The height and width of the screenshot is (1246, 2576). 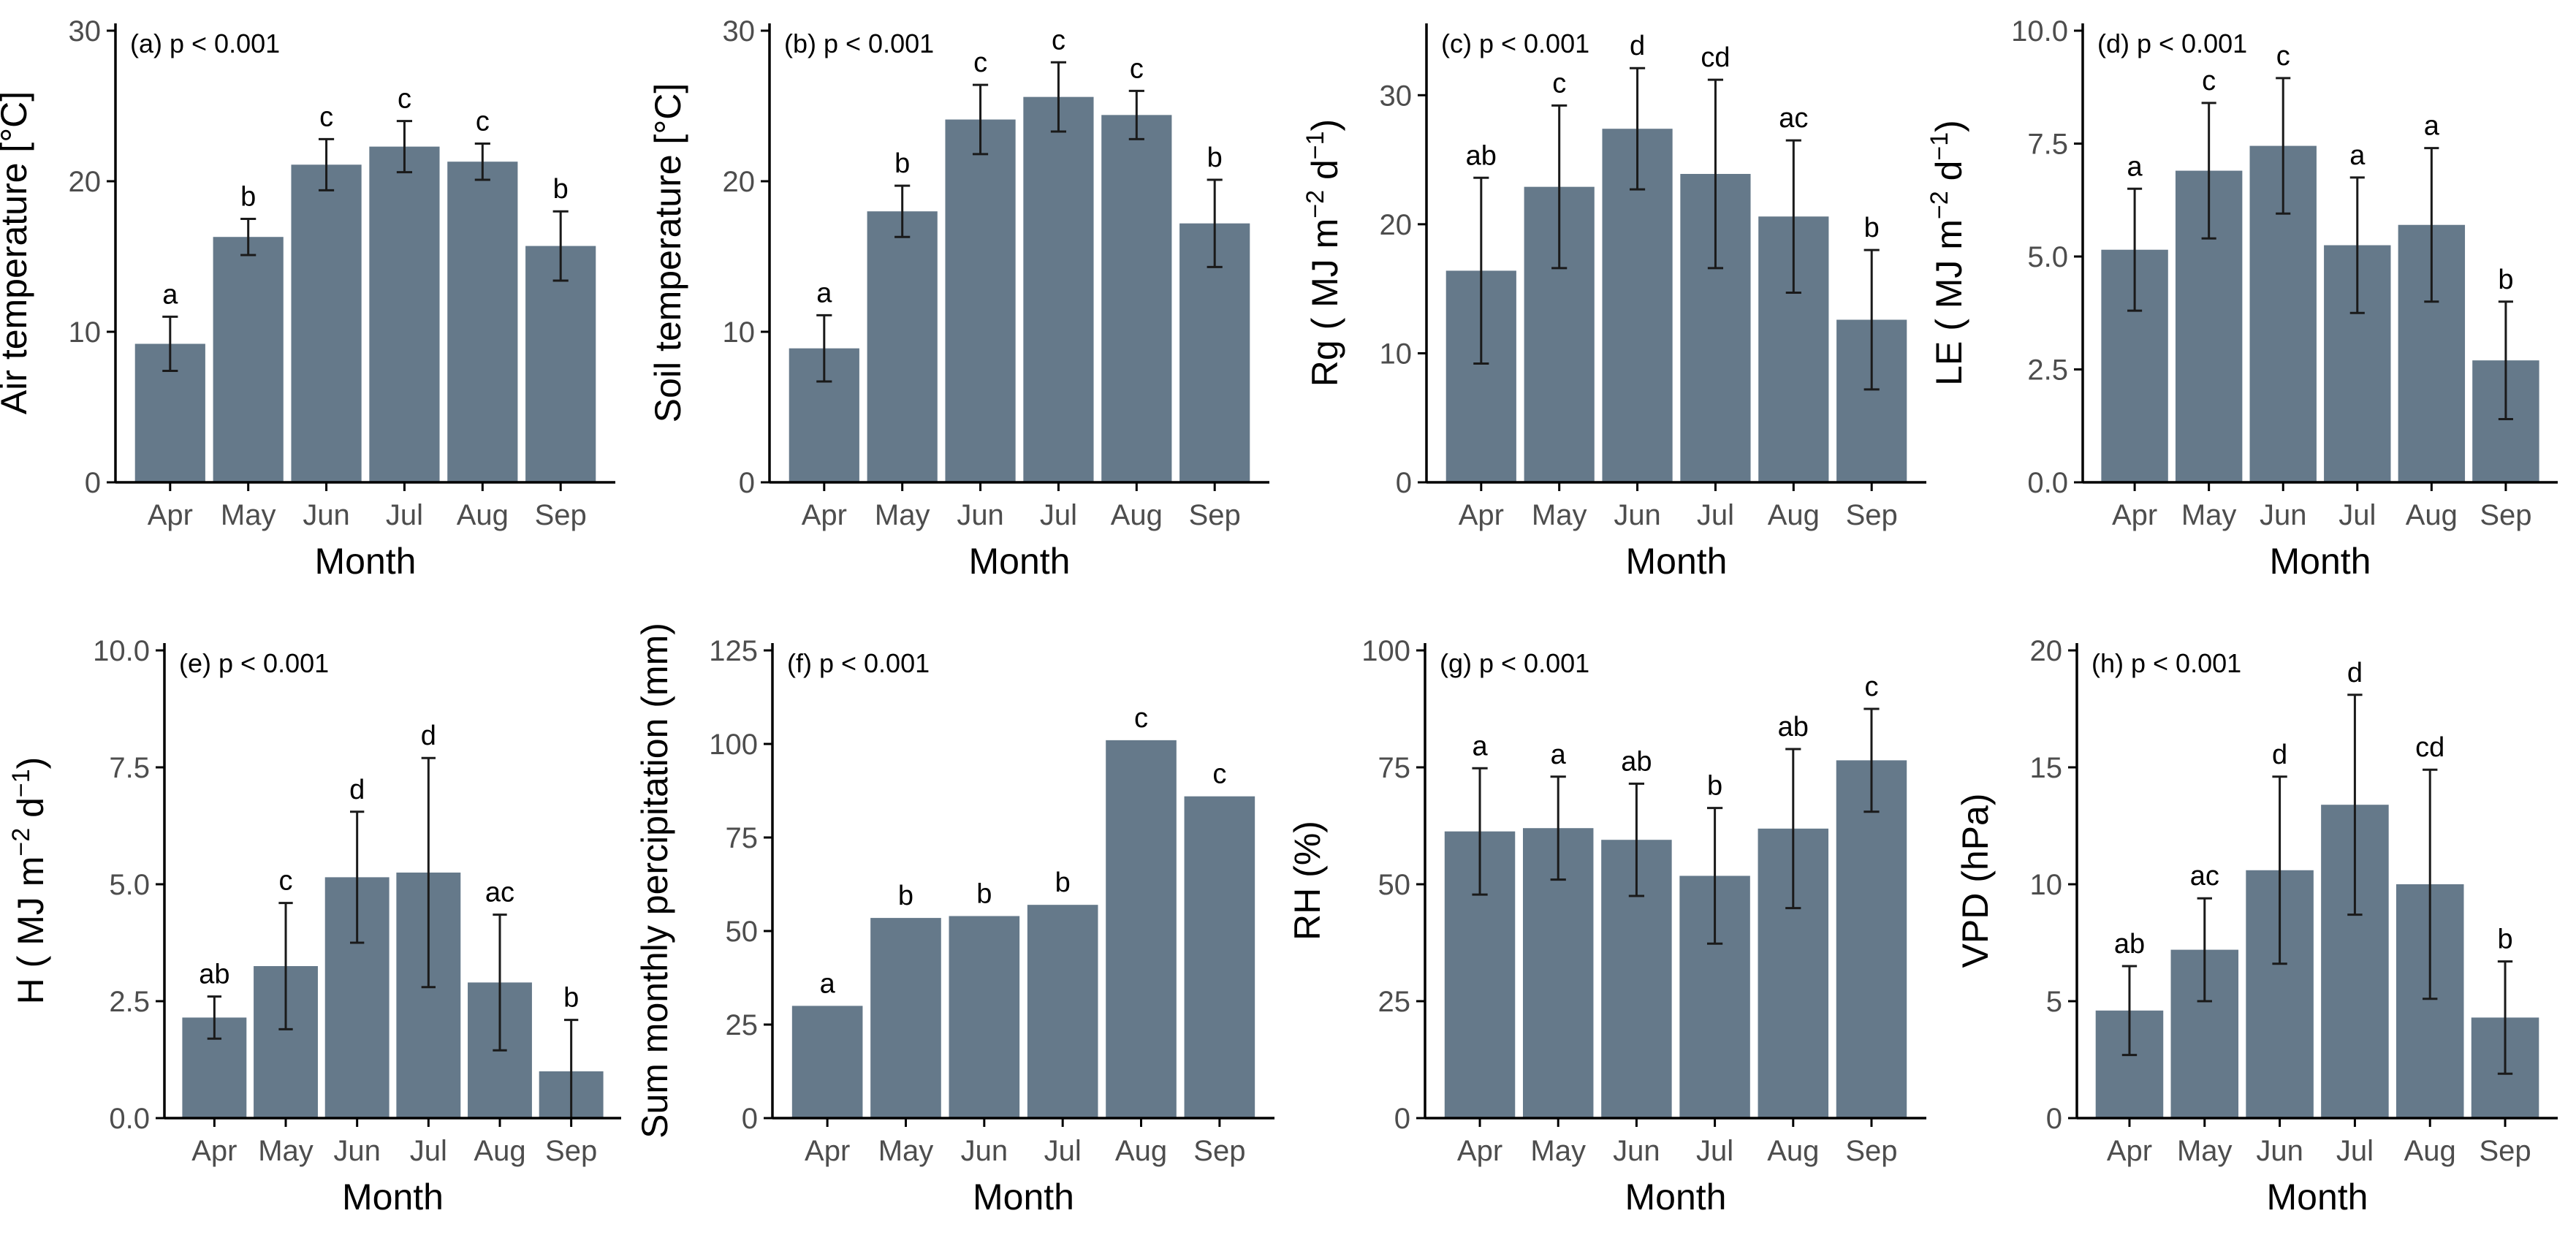 What do you see at coordinates (1394, 1002) in the screenshot?
I see `y-tick-label: 25` at bounding box center [1394, 1002].